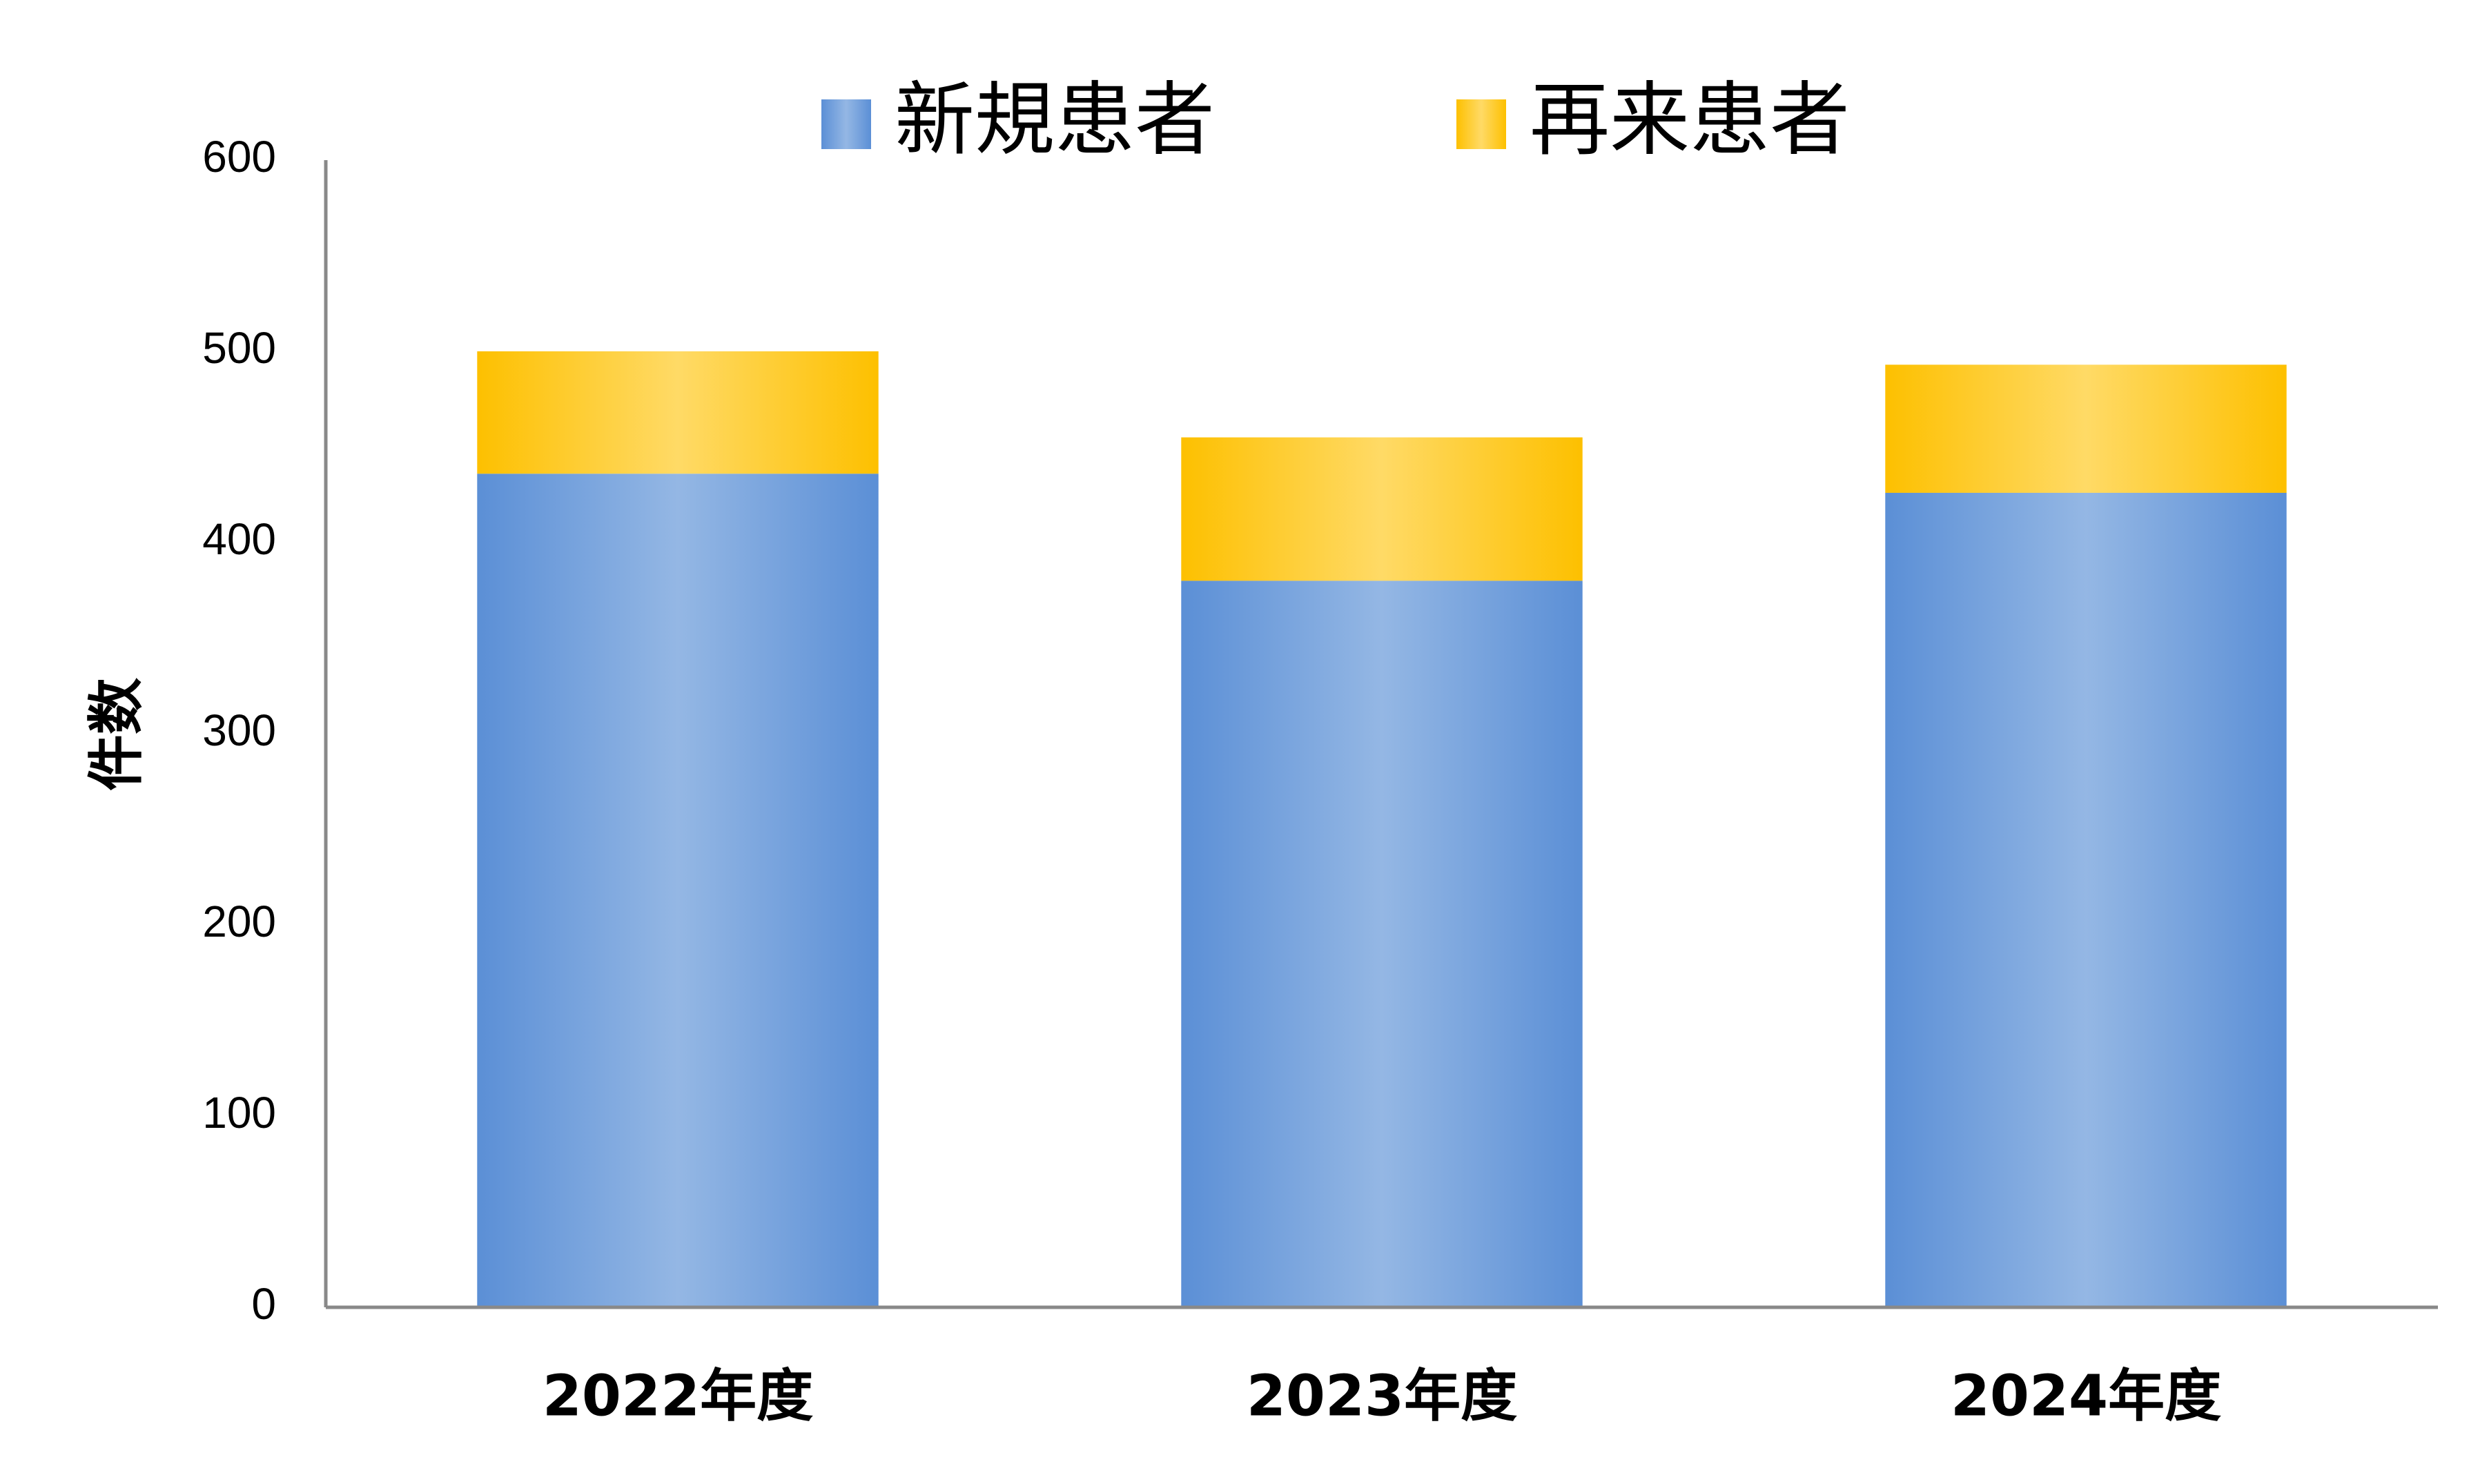 The height and width of the screenshot is (1484, 2489). Describe the element at coordinates (1382, 1396) in the screenshot. I see `x-tick-label: 2023年度` at that location.